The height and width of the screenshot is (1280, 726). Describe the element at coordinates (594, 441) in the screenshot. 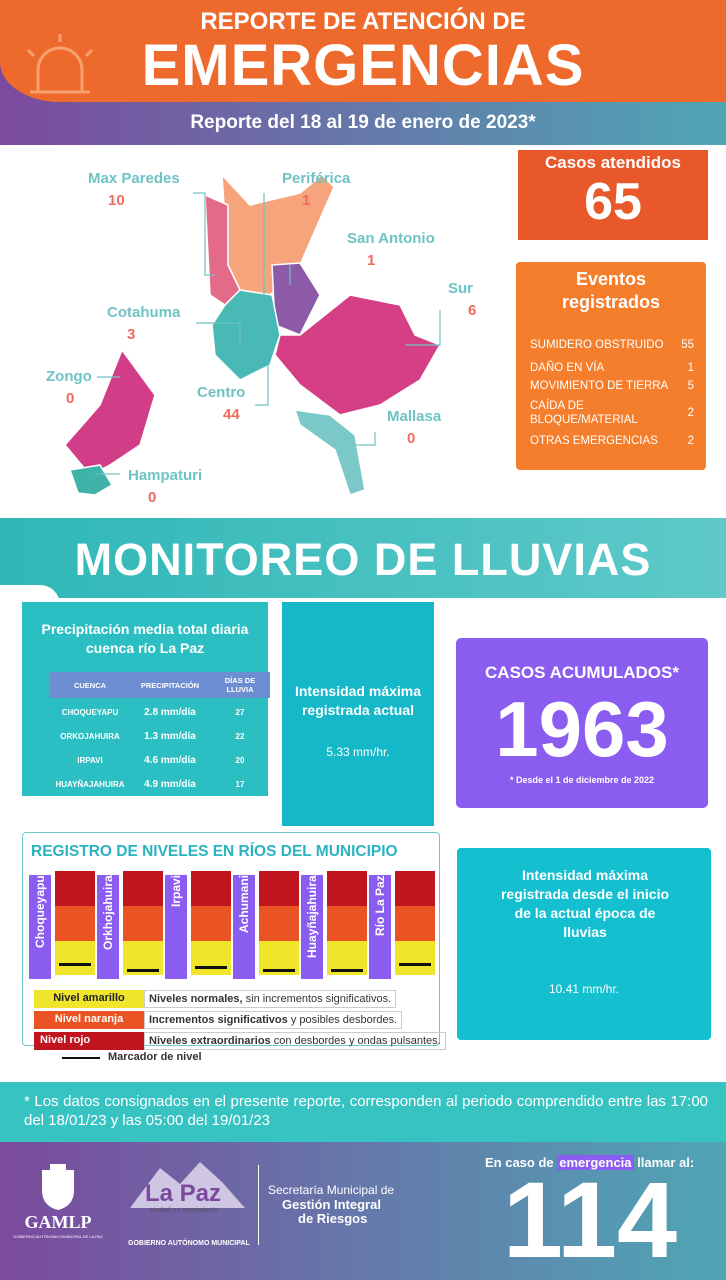

I see `event-label: OTRAS EMERGENCIAS` at that location.